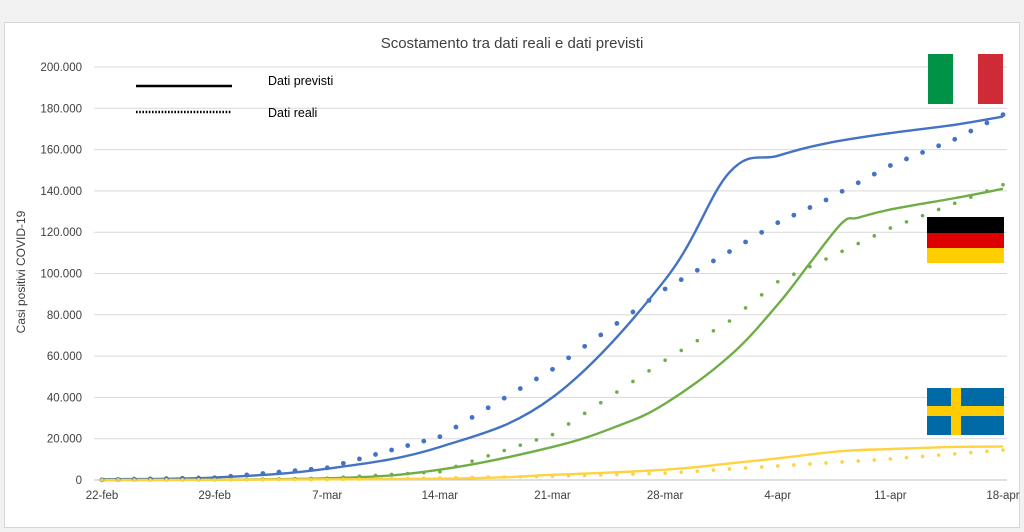 This screenshot has width=1024, height=532. Describe the element at coordinates (61, 233) in the screenshot. I see `y-tick-label: 120.000` at that location.